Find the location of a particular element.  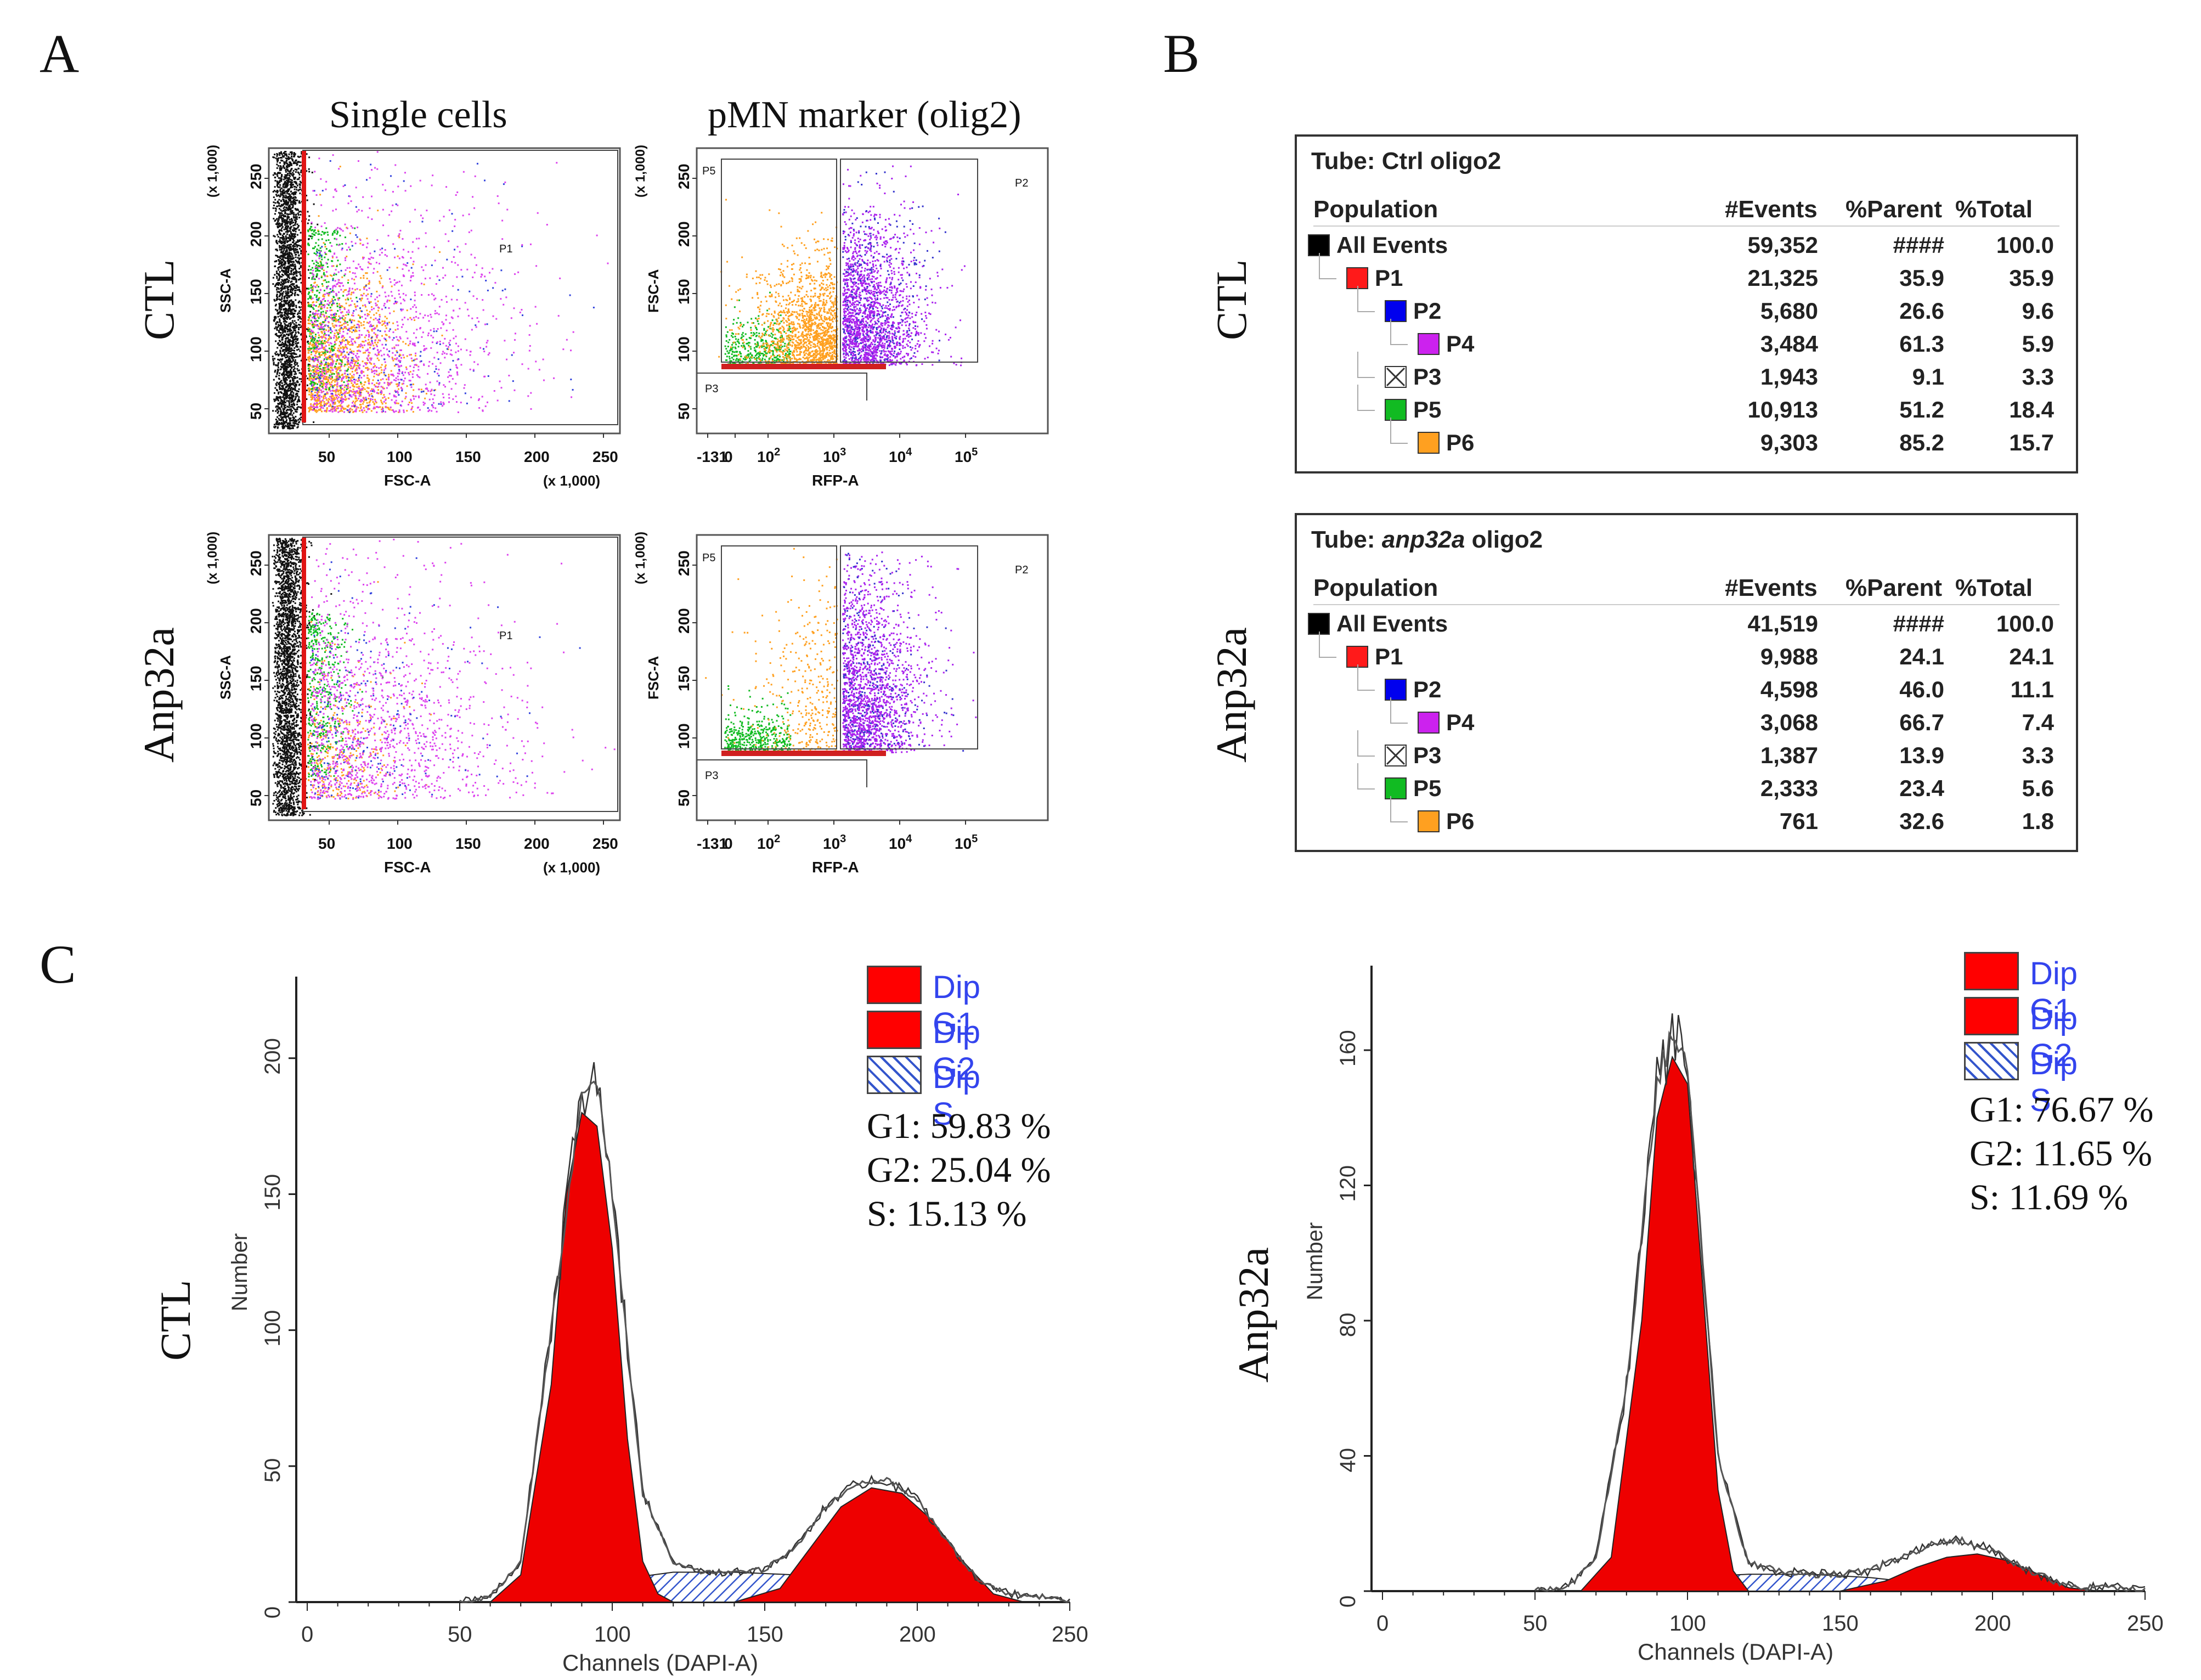

column-header: %Total is located at coordinates (1994, 587).